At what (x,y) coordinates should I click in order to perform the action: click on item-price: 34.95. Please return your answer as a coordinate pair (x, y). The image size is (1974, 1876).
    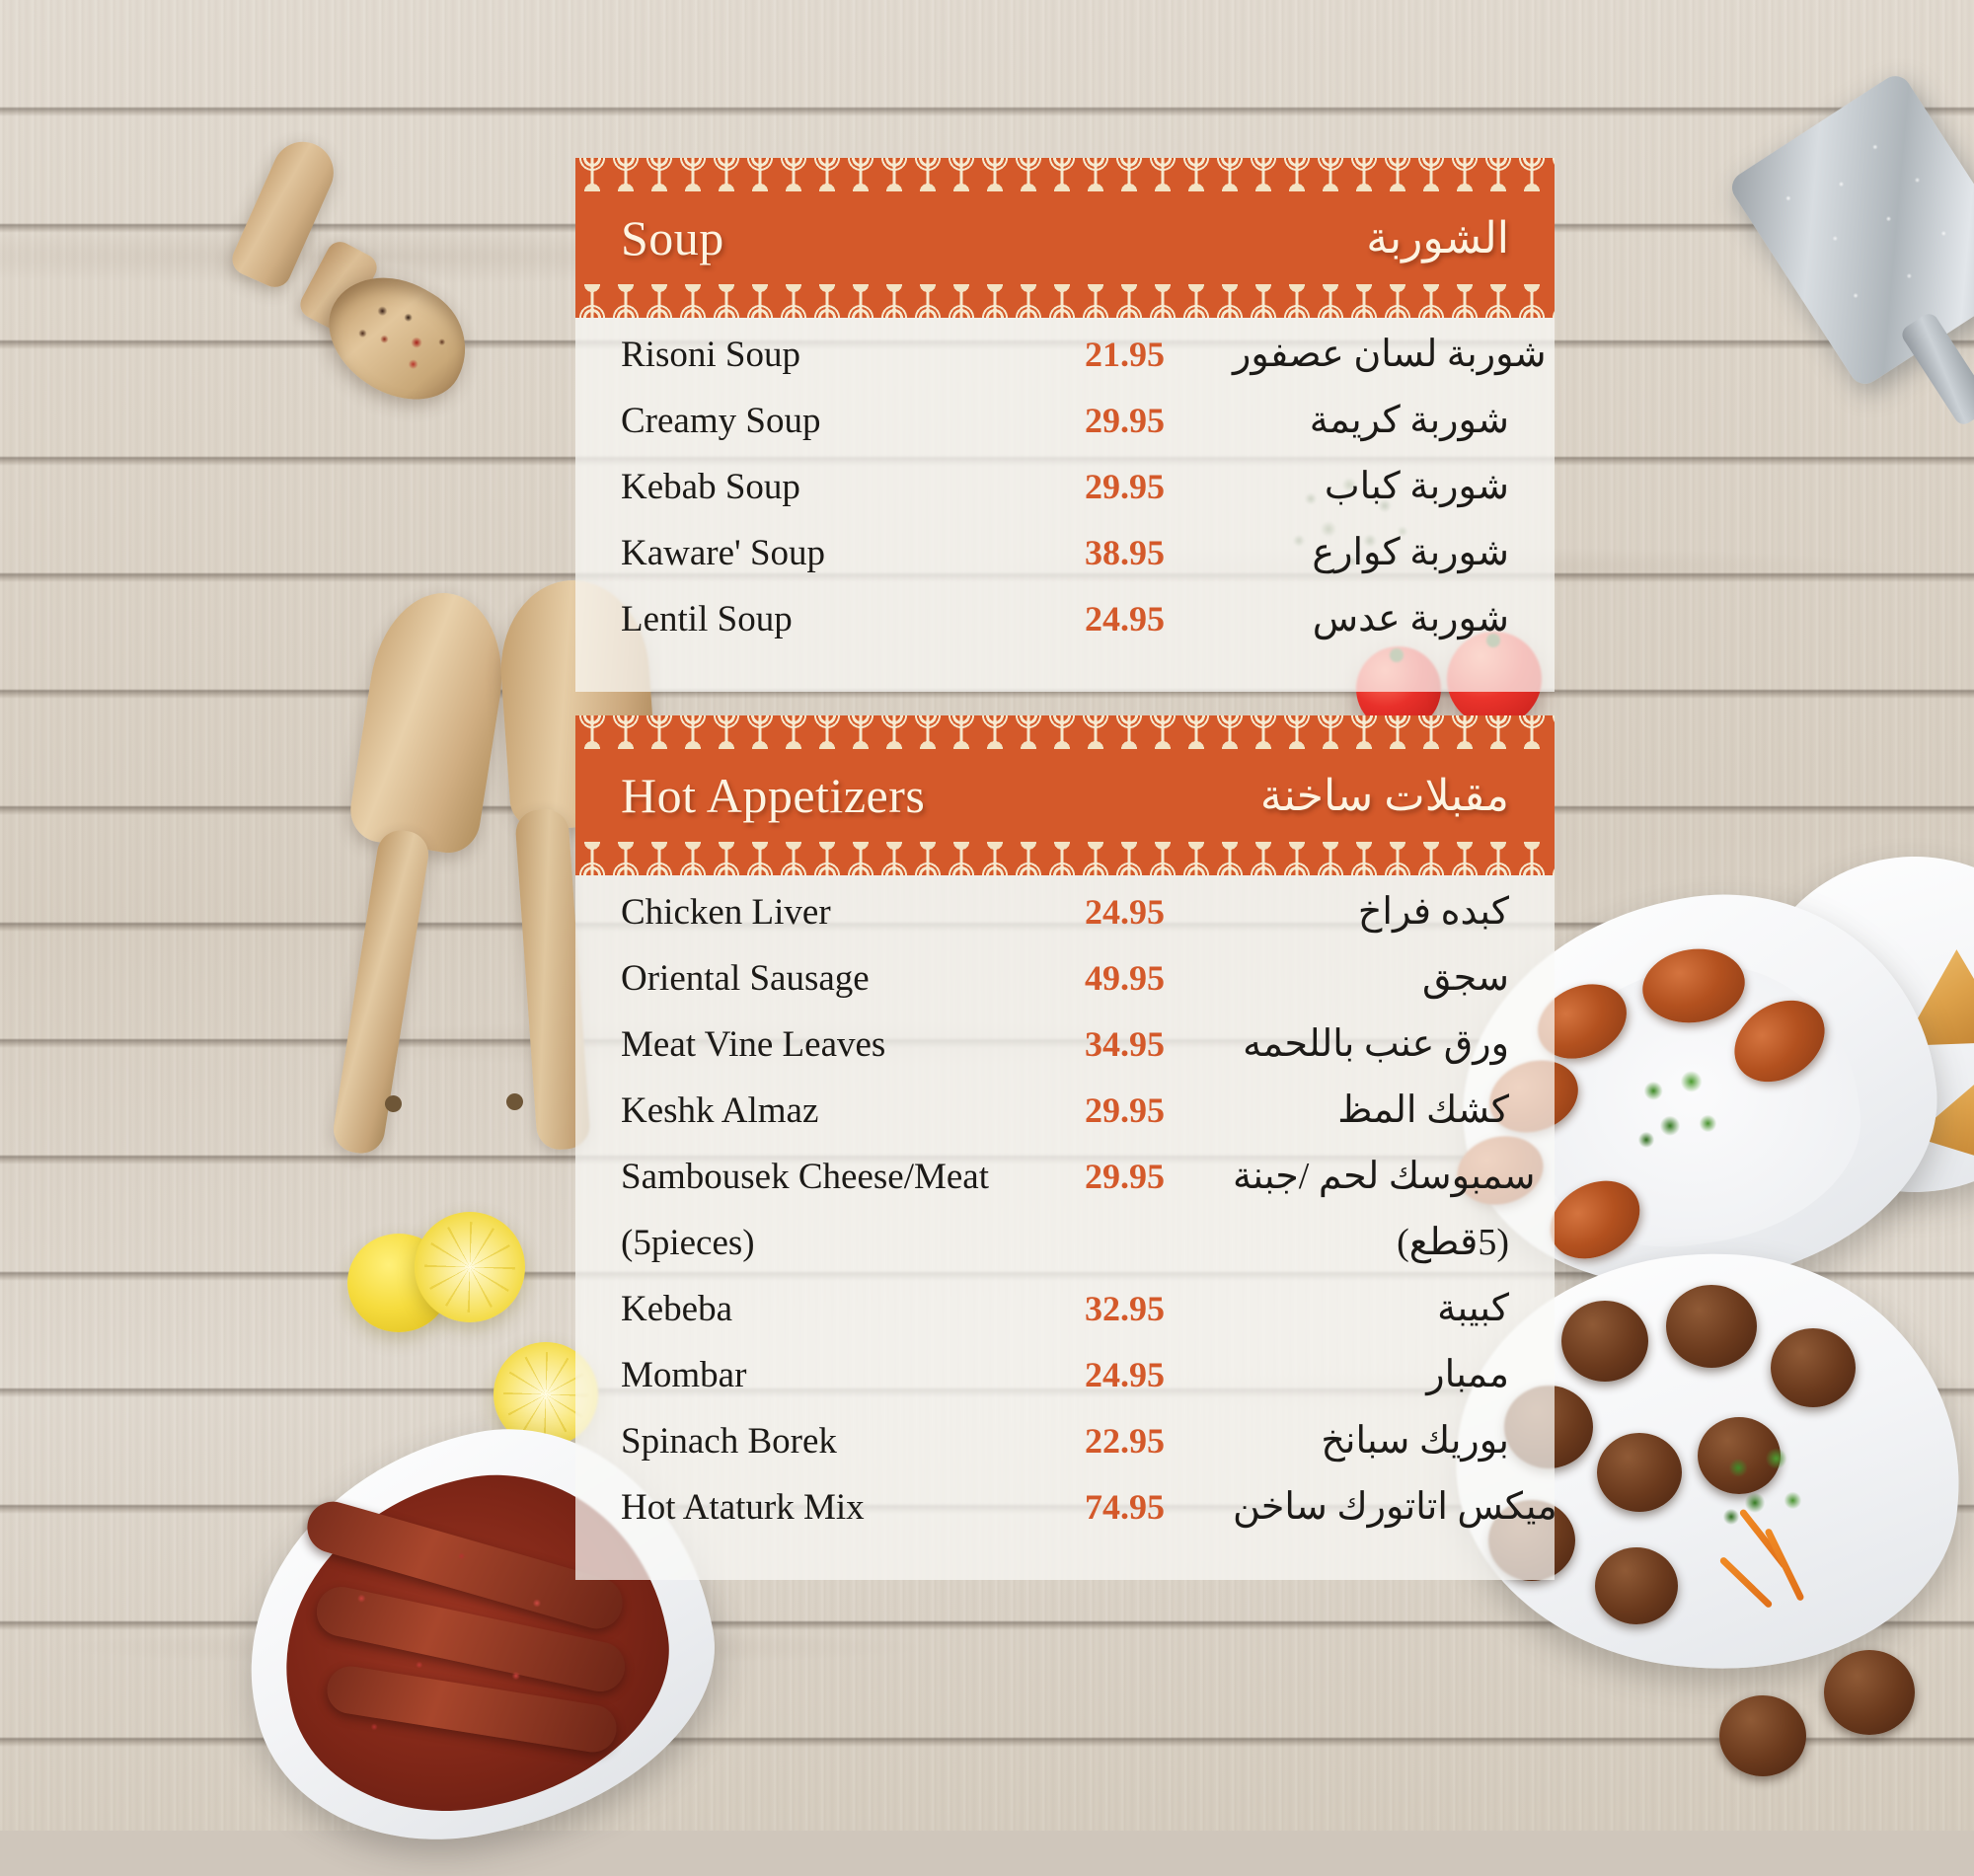
    Looking at the image, I should click on (1125, 1044).